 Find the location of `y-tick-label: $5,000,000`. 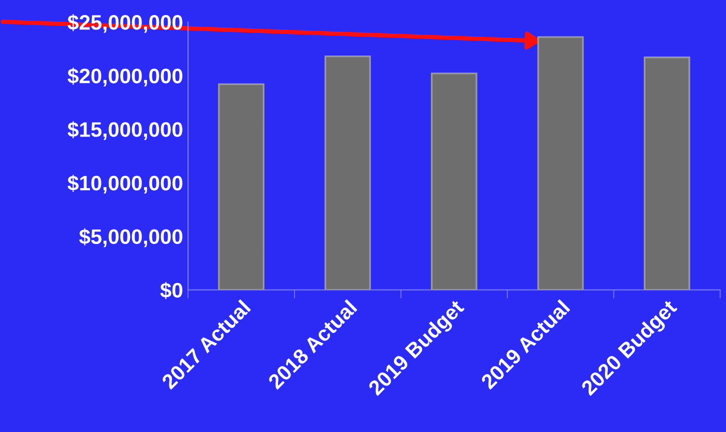

y-tick-label: $5,000,000 is located at coordinates (130, 238).